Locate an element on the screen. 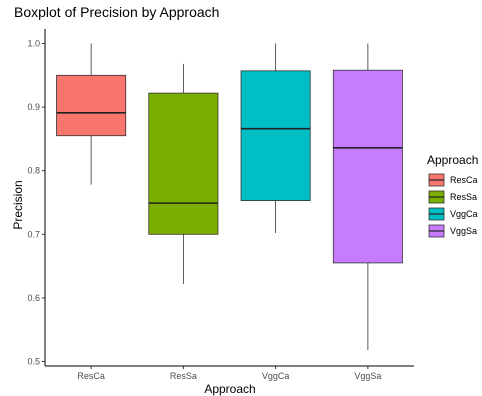  y-tick-label: 0.8 is located at coordinates (33, 171).